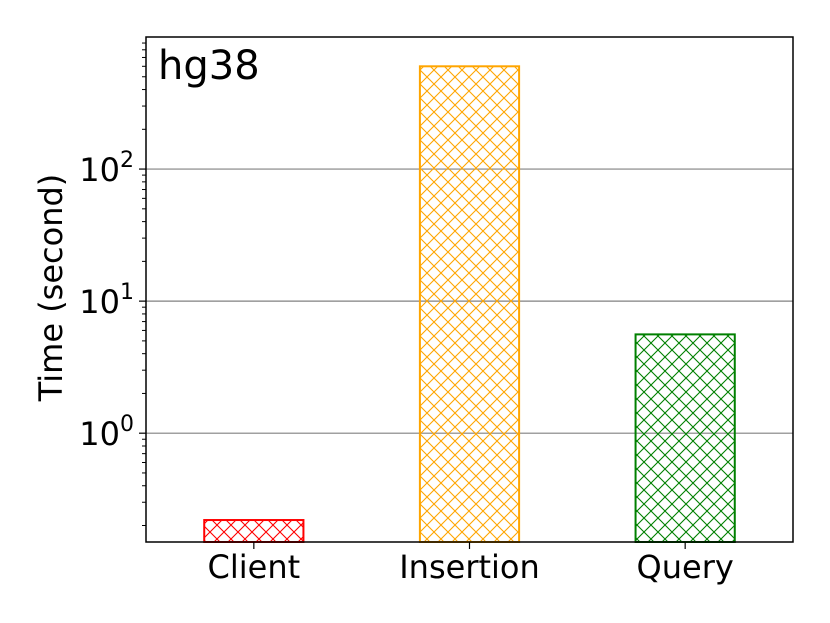 This screenshot has width=830, height=623. I want to click on y-tick-label: 101, so click(106, 300).